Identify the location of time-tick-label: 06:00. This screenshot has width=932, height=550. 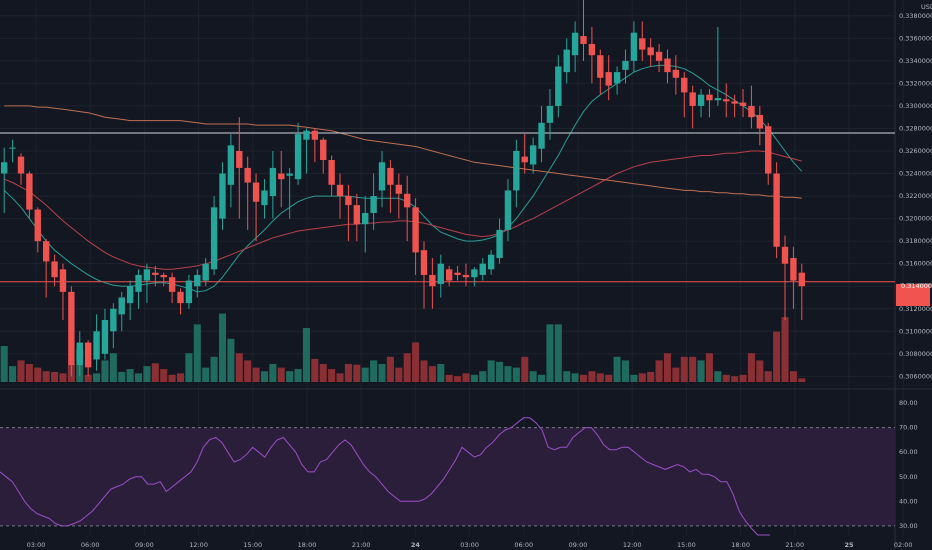
(90, 545).